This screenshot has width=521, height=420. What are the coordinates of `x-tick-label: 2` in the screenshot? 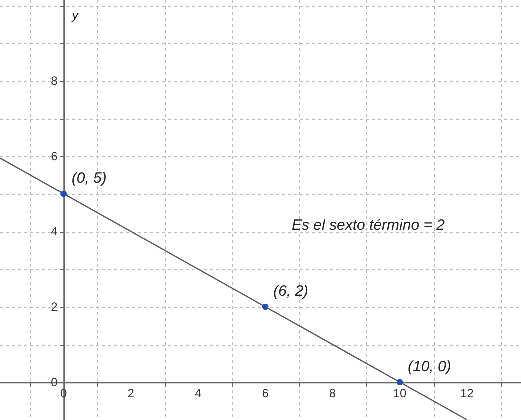 It's located at (131, 393).